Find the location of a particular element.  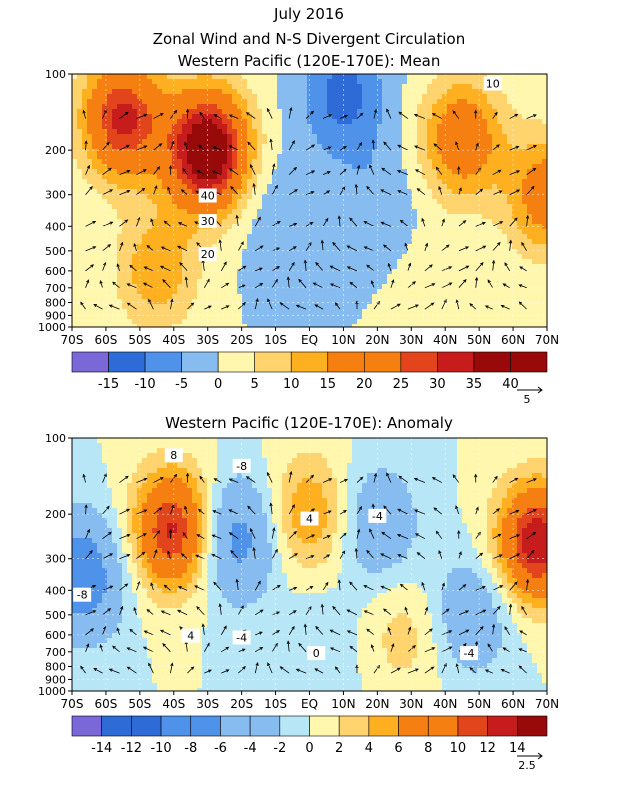

wind-vector-head is located at coordinates (145, 147).